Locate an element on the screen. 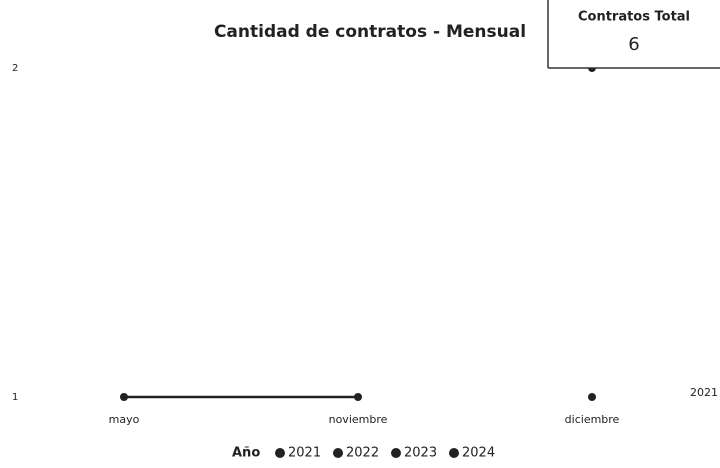  legend-title: Año is located at coordinates (246, 453).